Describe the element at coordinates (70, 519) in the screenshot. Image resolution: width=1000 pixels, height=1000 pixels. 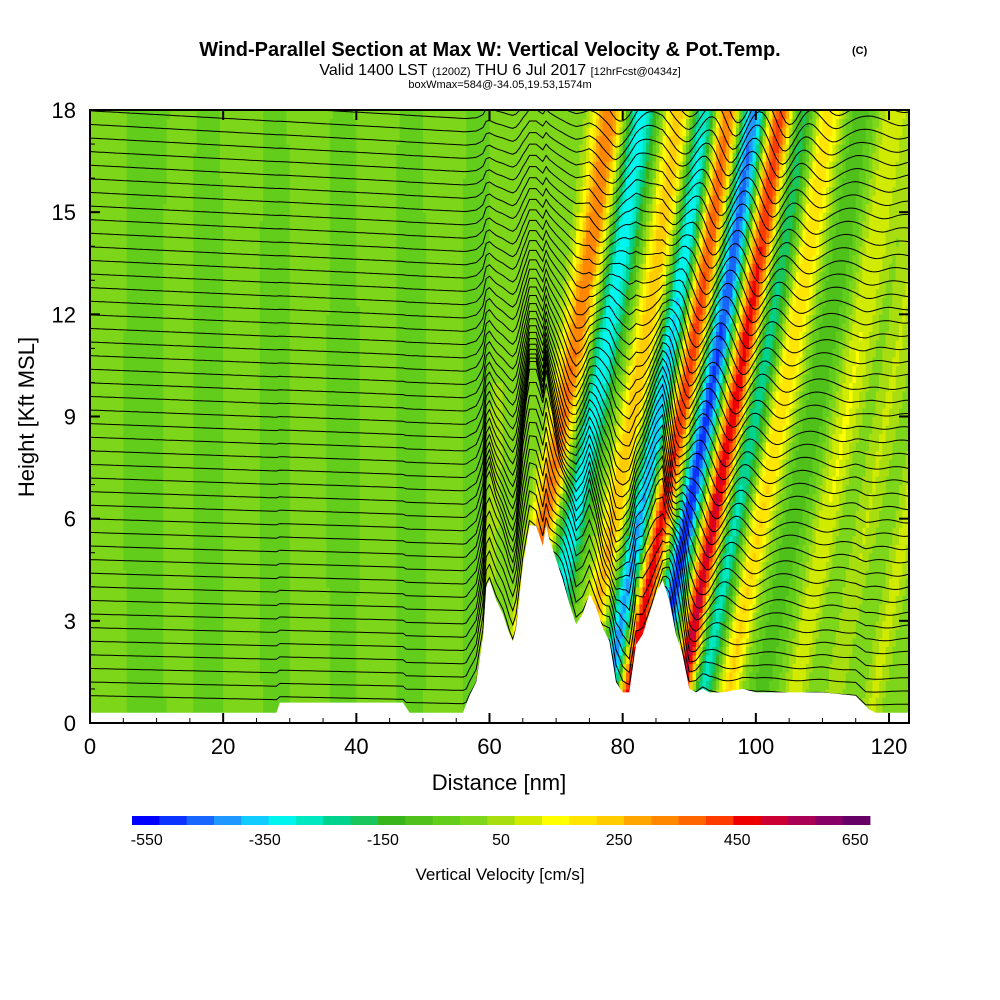
I see `y-tick-label: 6` at that location.